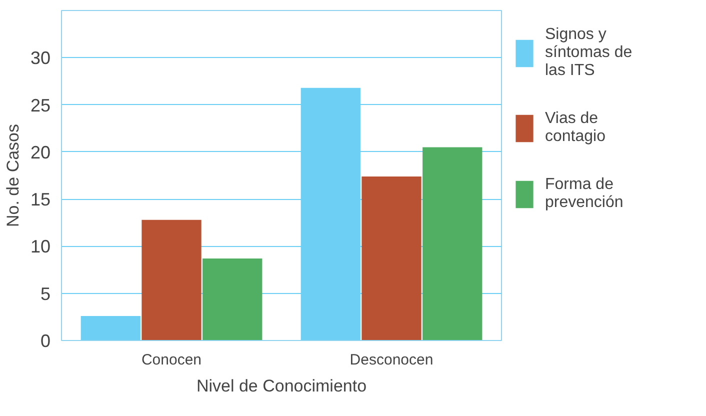 This screenshot has height=416, width=706. I want to click on y-tick-label: 15, so click(40, 200).